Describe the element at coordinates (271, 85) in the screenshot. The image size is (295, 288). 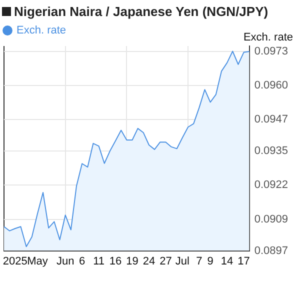
I see `y-tick-label: 0.0960` at that location.